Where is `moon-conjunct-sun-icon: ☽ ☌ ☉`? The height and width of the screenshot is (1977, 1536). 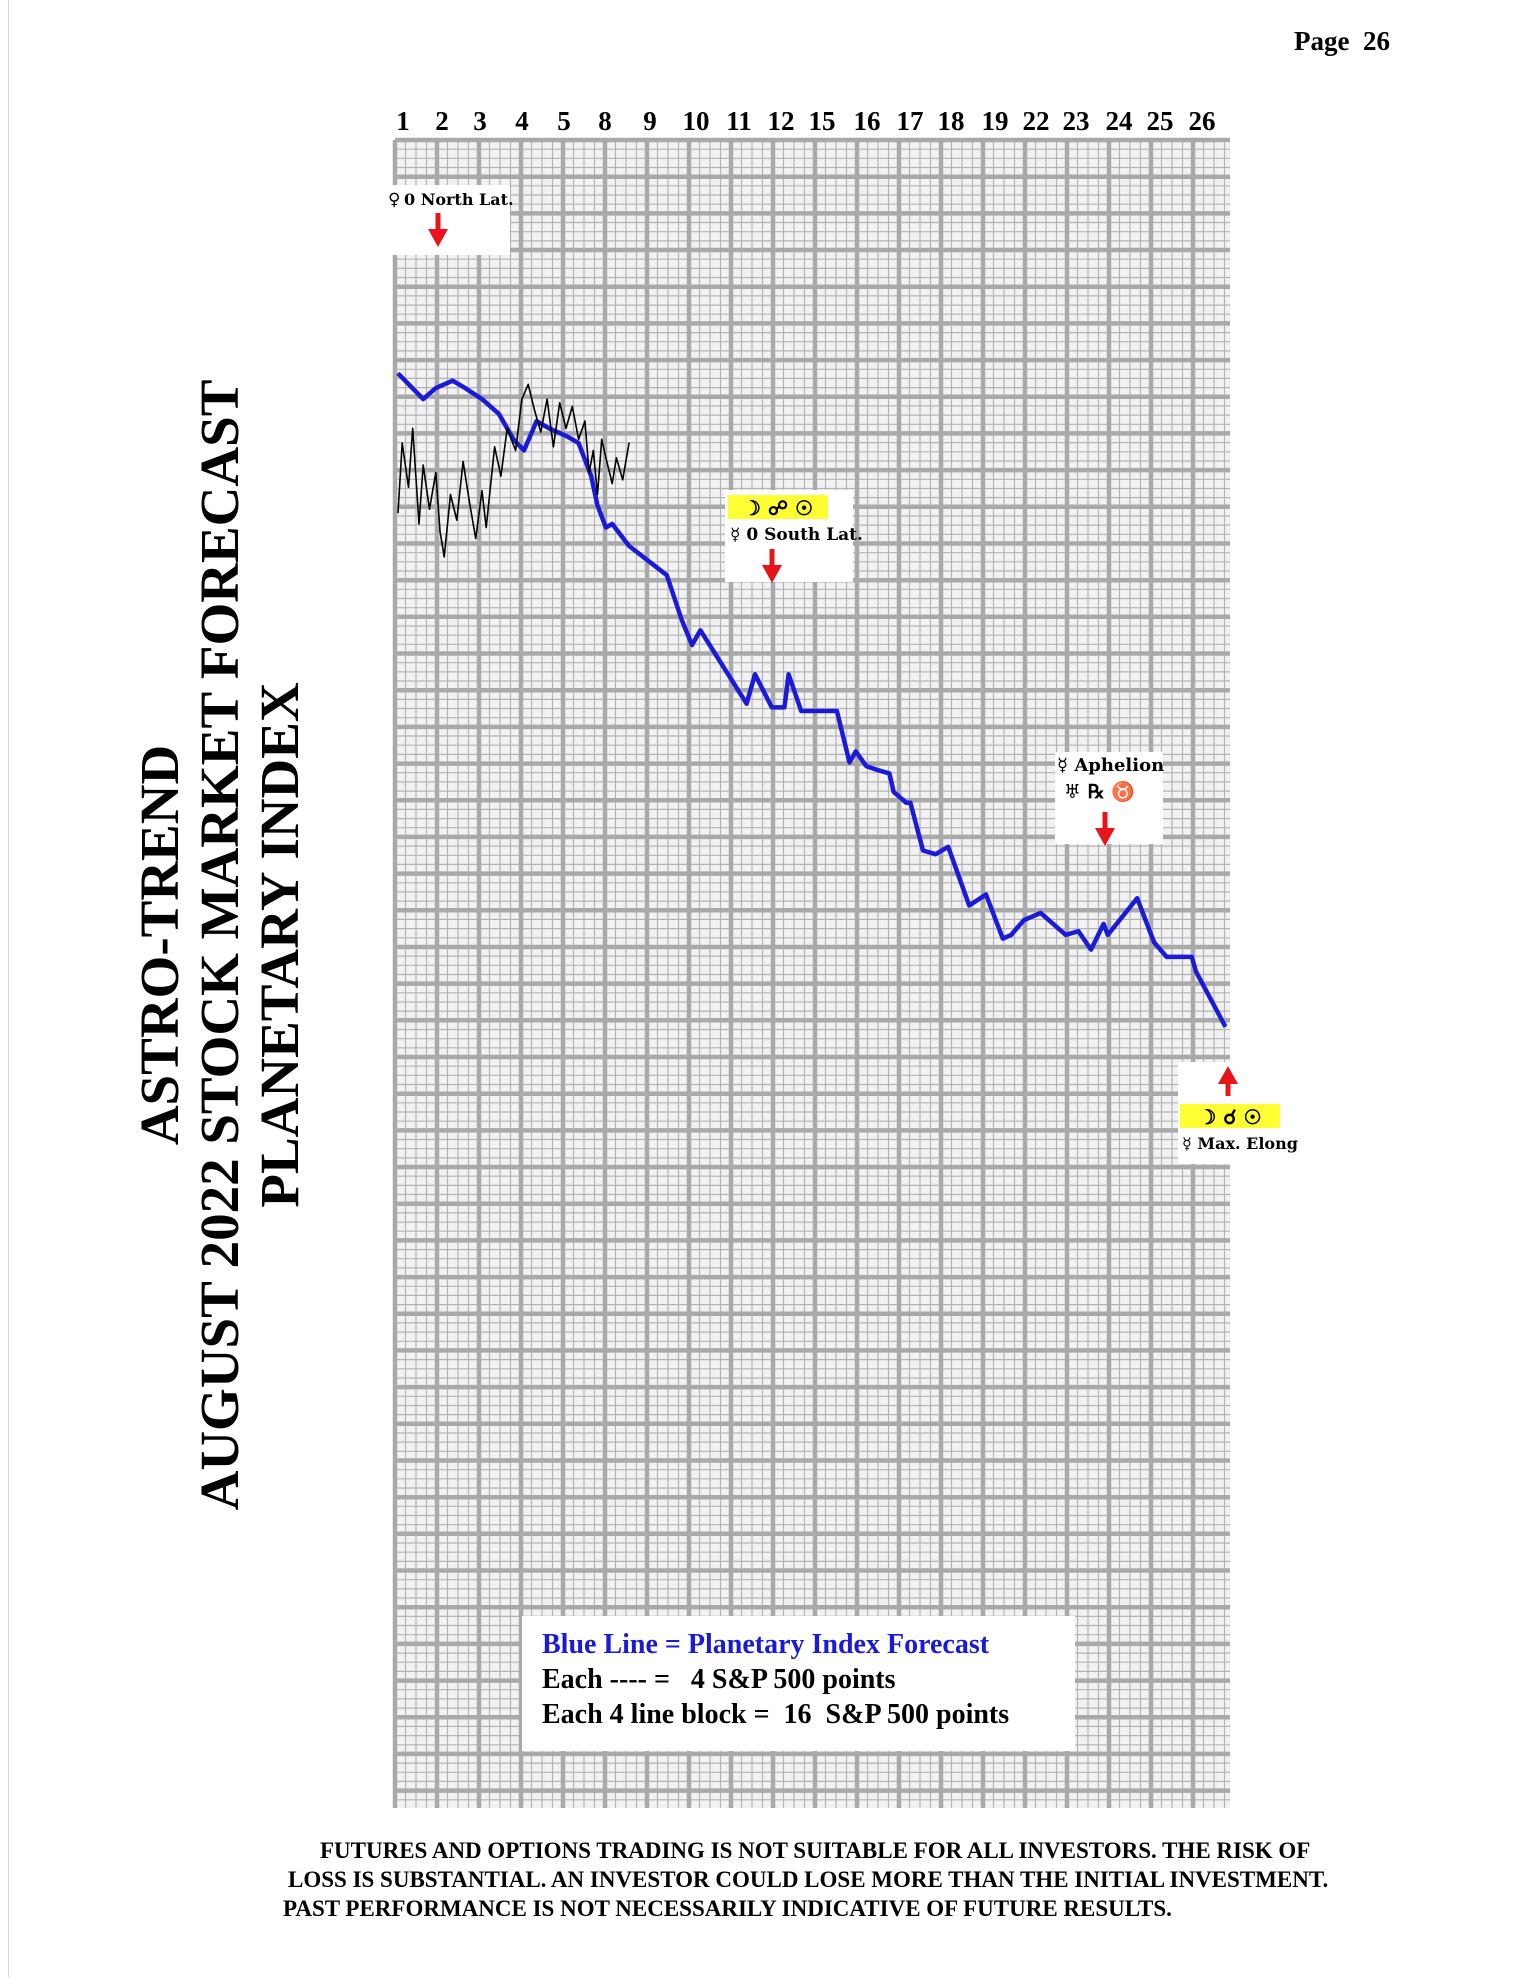
moon-conjunct-sun-icon: ☽ ☌ ☉ is located at coordinates (1229, 1117).